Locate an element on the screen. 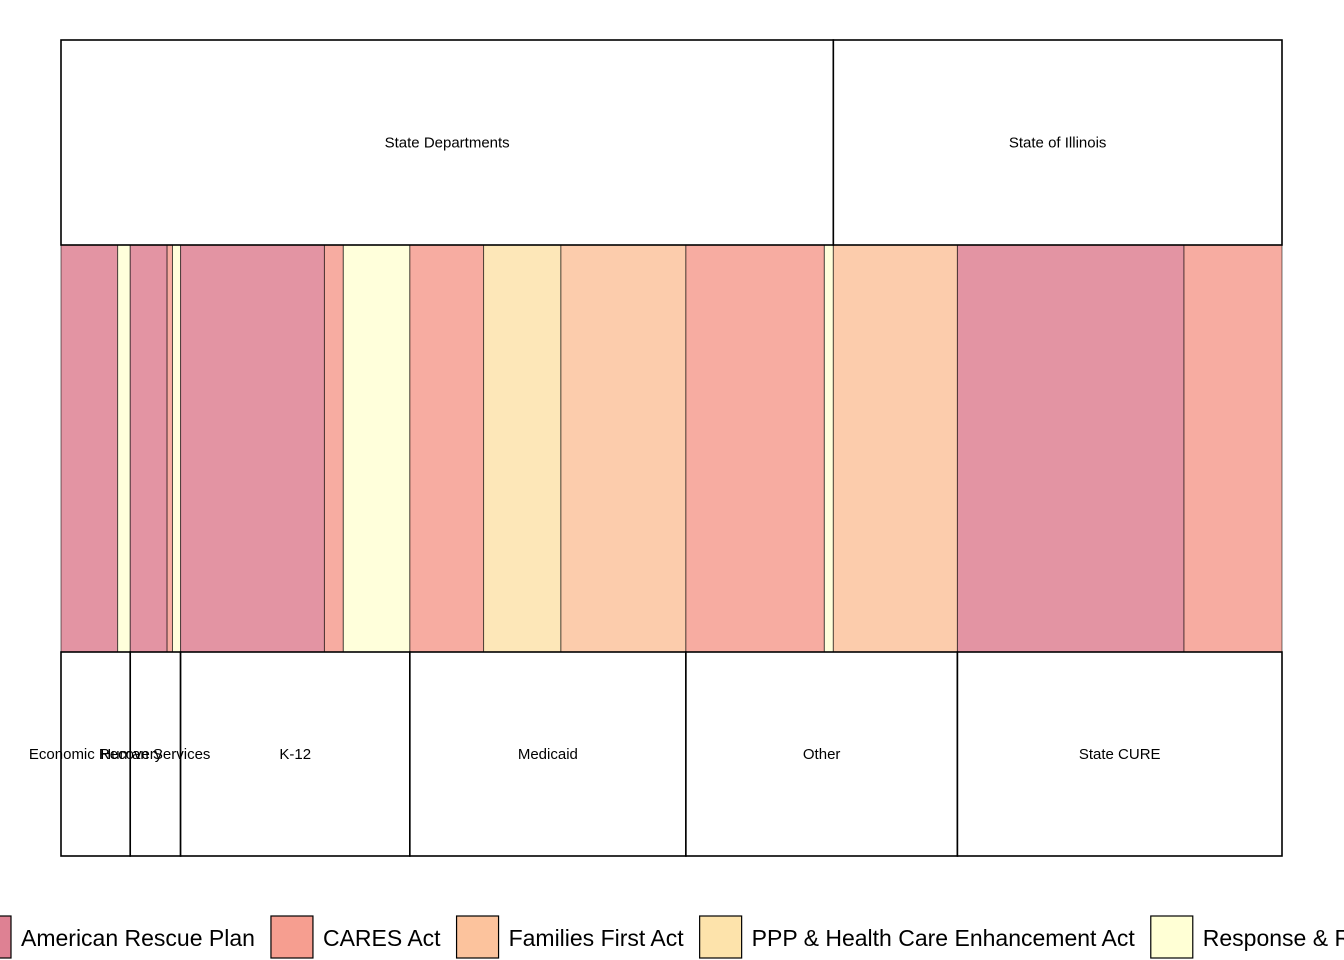 The width and height of the screenshot is (1344, 960). flow-state-of-illinois-to-other-families-first-act is located at coordinates (895, 448).